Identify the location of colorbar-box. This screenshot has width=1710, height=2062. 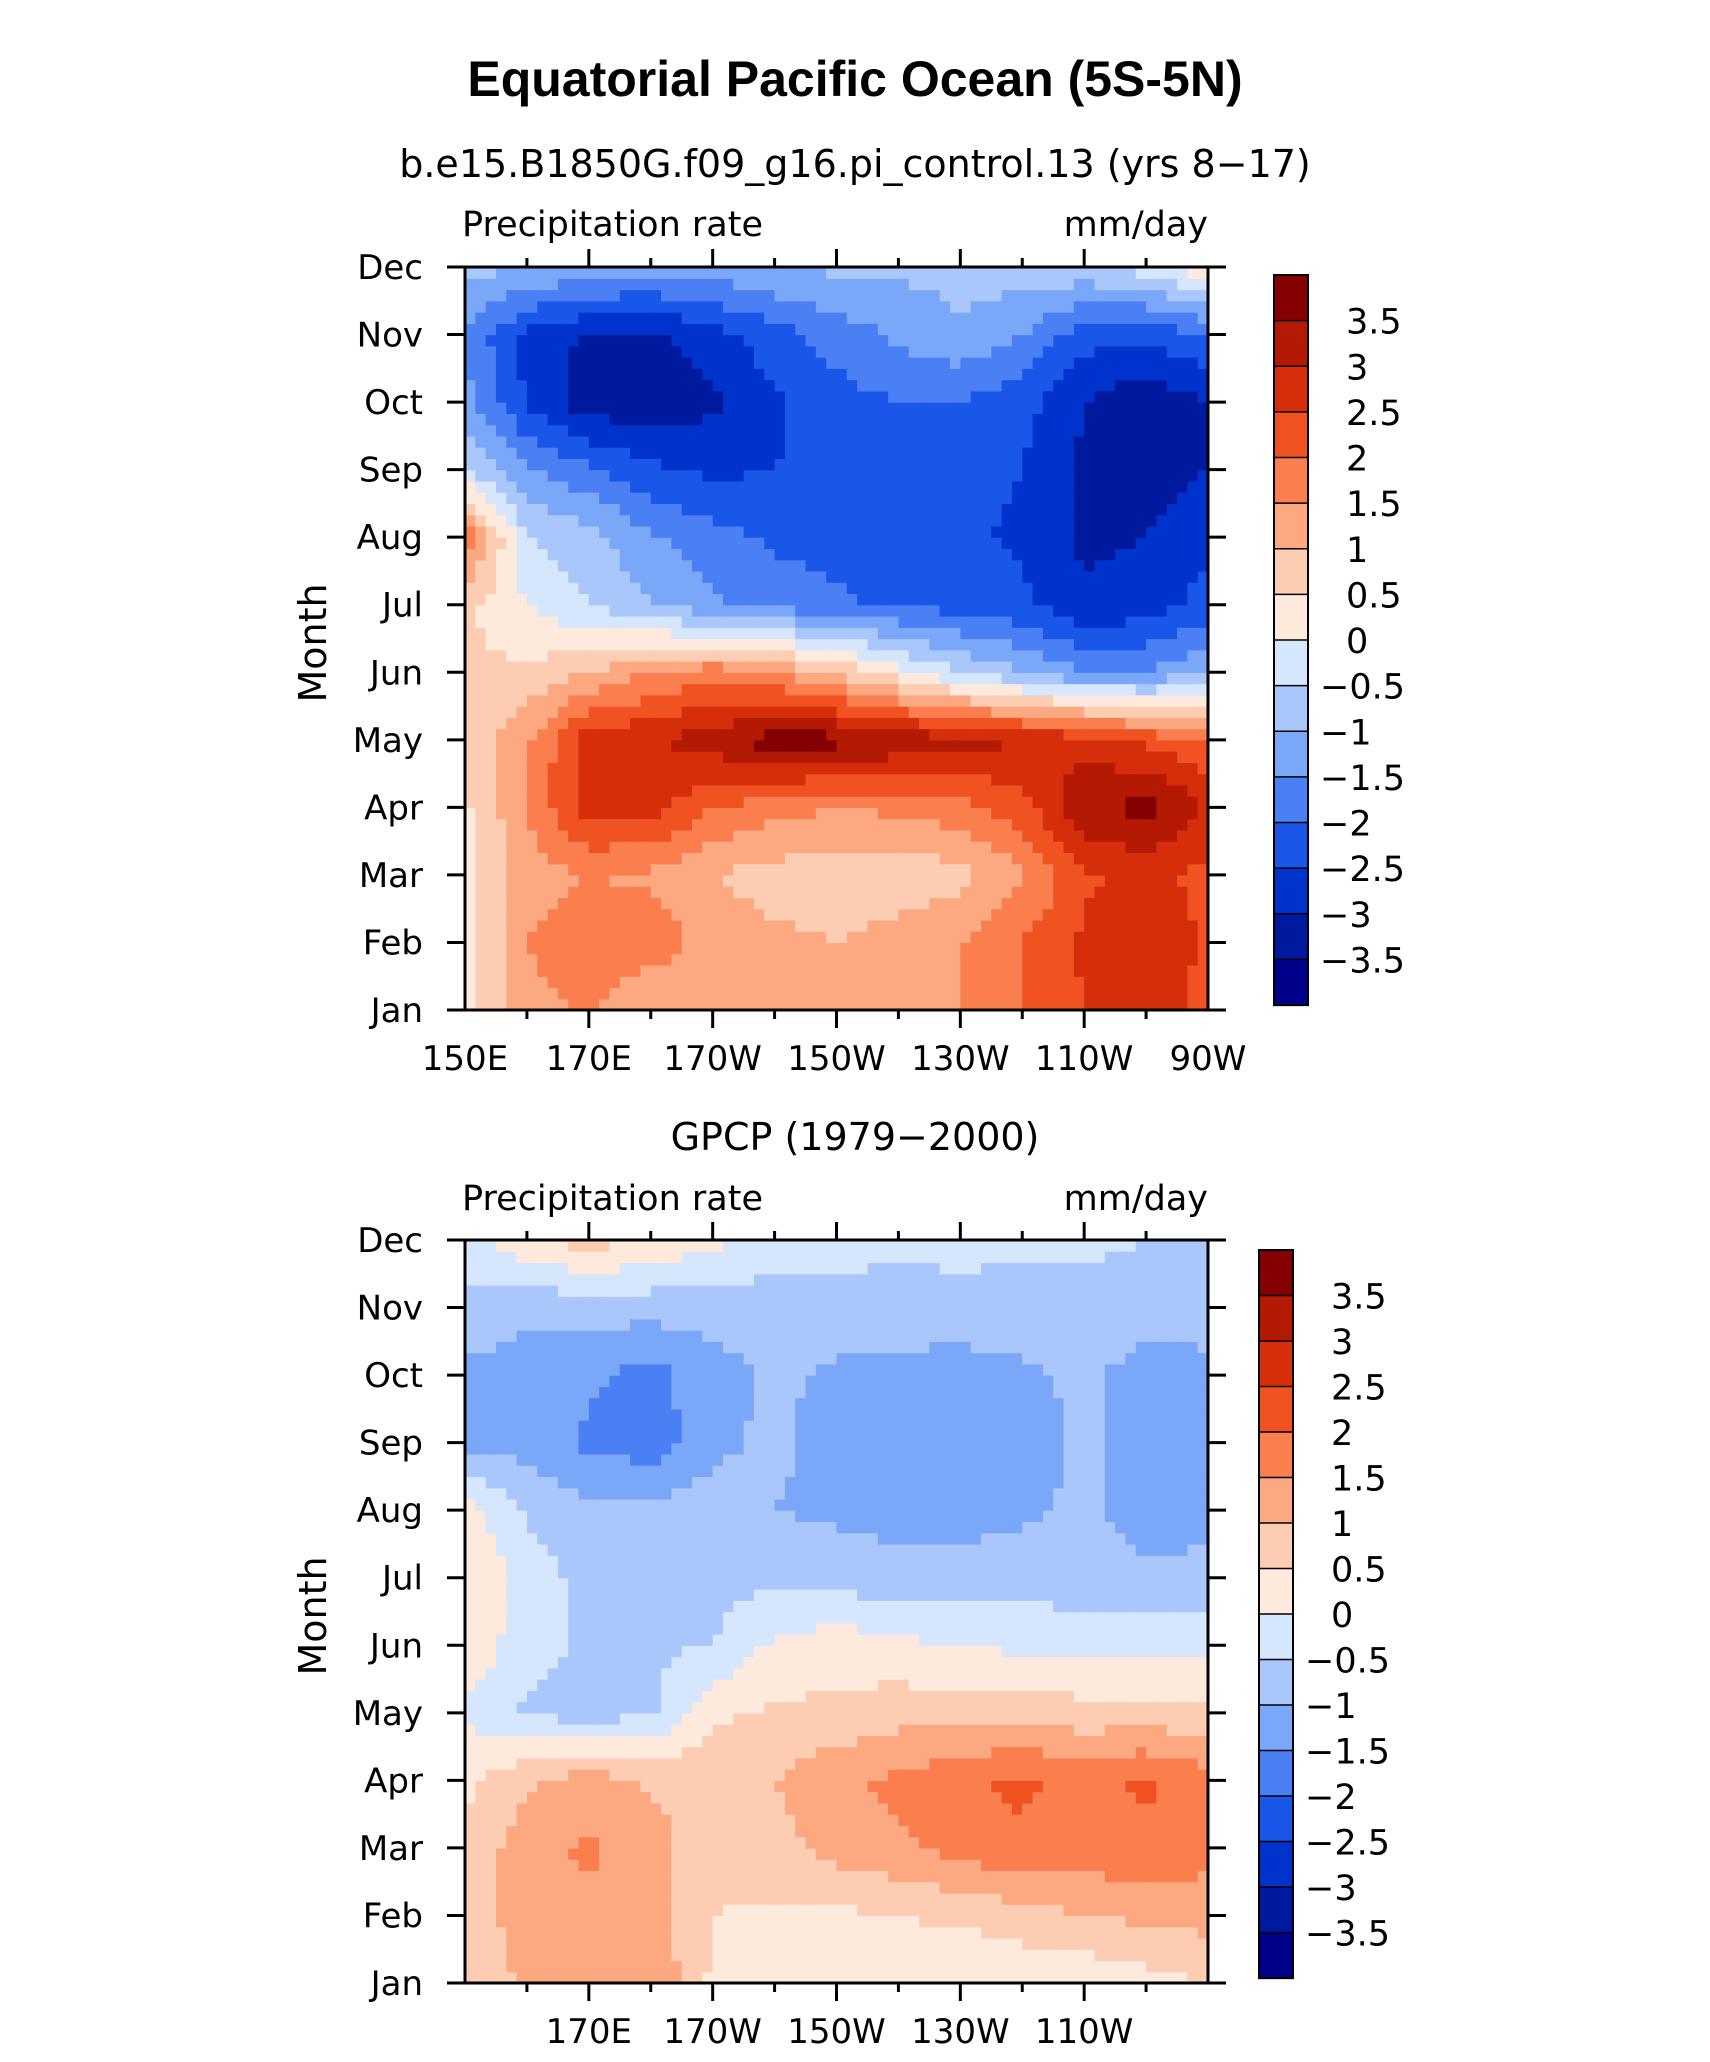
(1291, 845).